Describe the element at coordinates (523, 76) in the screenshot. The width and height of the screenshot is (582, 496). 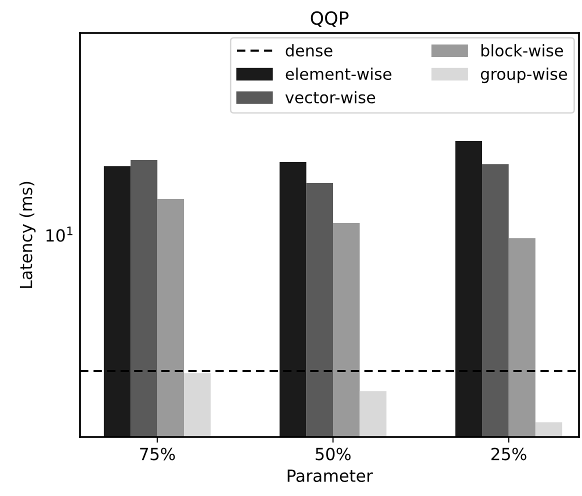
I see `legend-label: group-wise` at that location.